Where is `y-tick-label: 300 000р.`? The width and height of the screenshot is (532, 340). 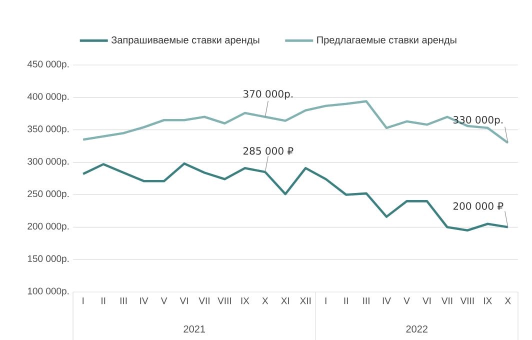 y-tick-label: 300 000р. is located at coordinates (48, 162).